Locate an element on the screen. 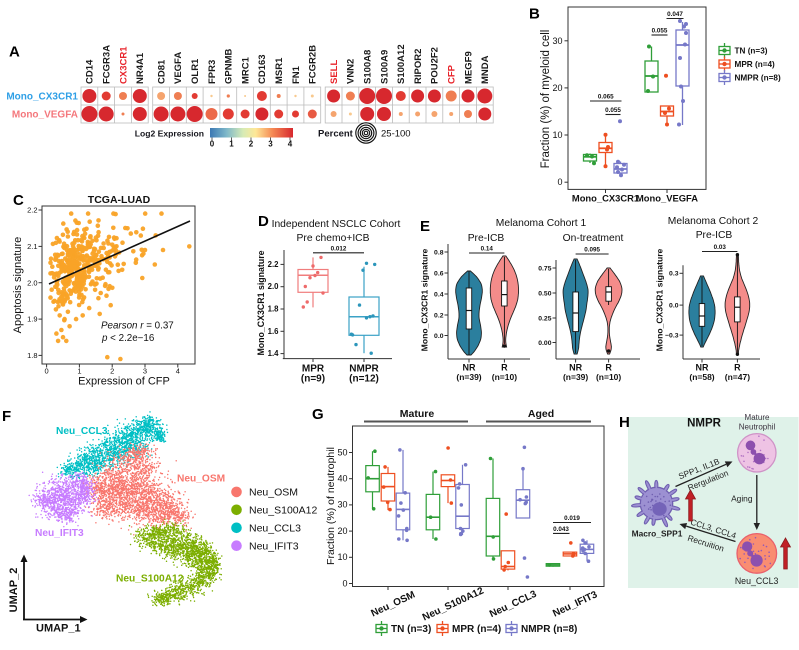 The image size is (799, 650). svg-text: 0.019 is located at coordinates (572, 518).